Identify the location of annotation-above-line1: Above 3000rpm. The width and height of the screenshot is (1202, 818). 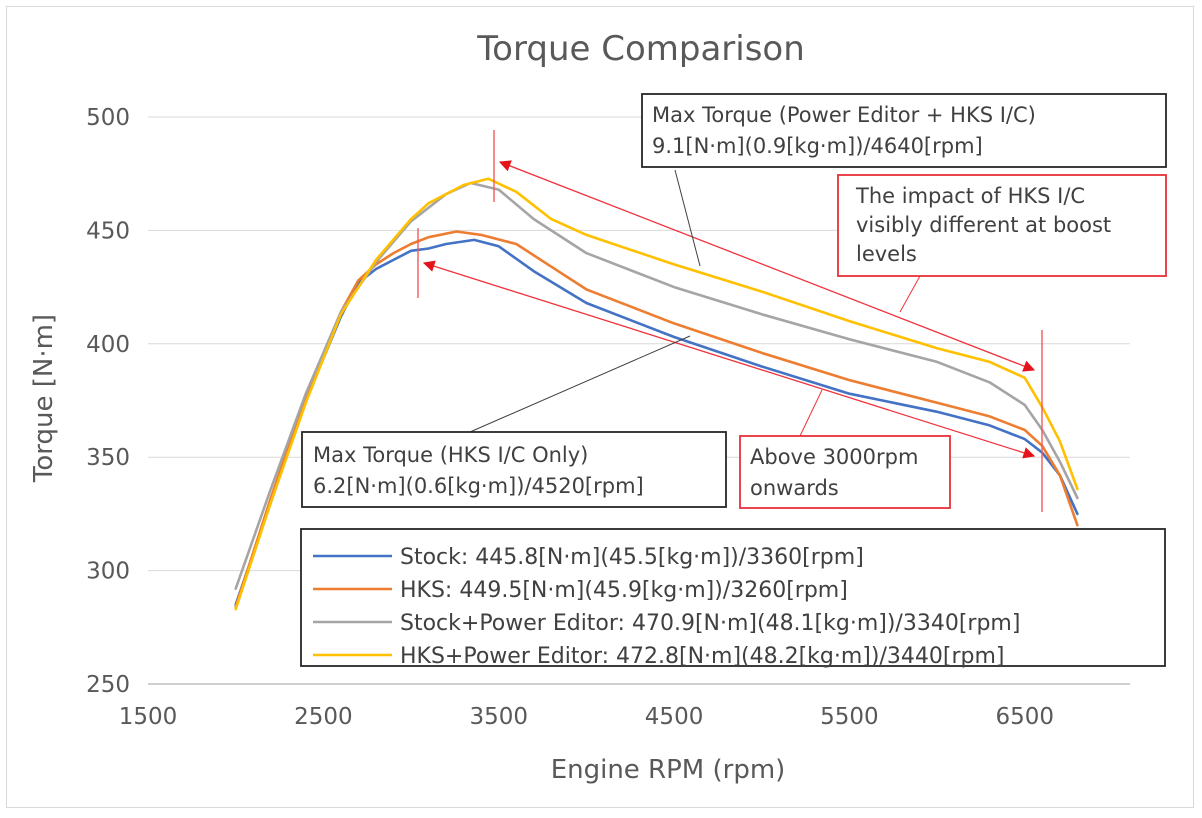
(834, 457).